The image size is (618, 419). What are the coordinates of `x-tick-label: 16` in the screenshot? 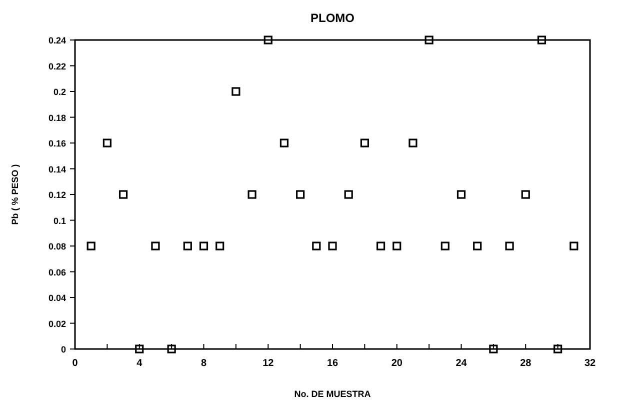 It's located at (332, 363).